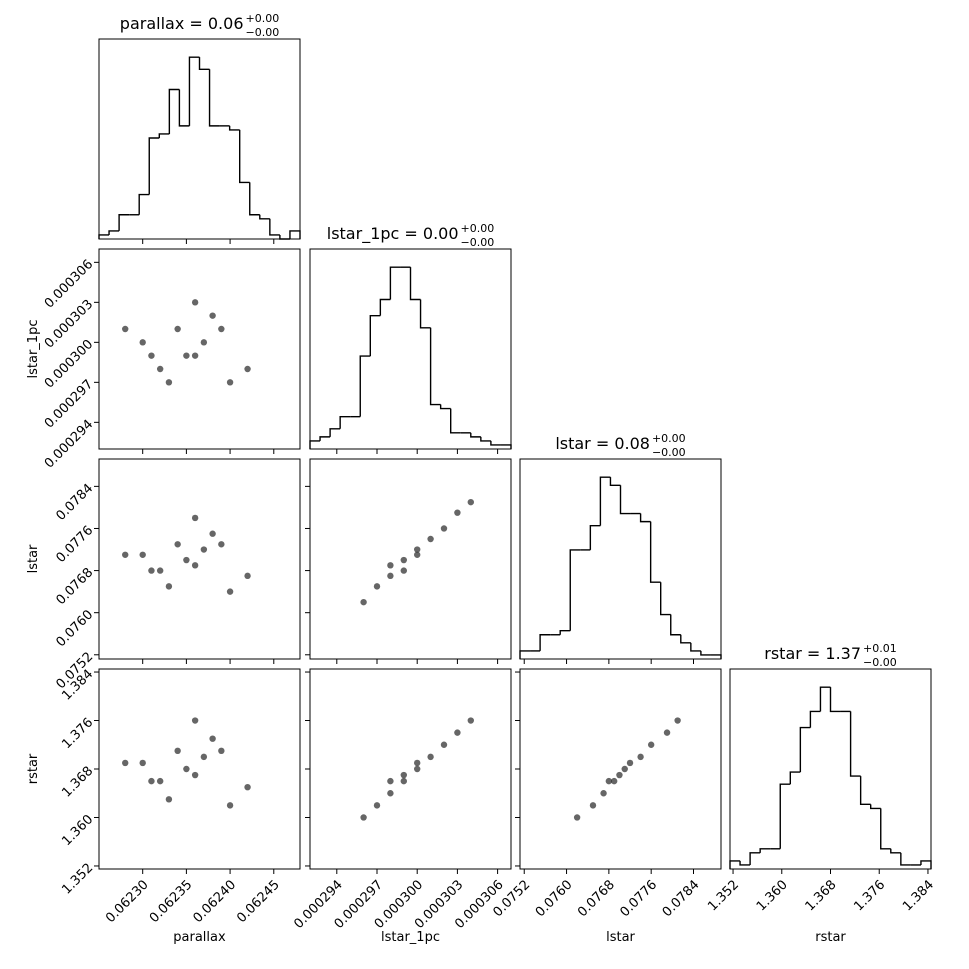 Image resolution: width=969 pixels, height=969 pixels. Describe the element at coordinates (33, 349) in the screenshot. I see `y-axis-label: lstar_1pc` at that location.